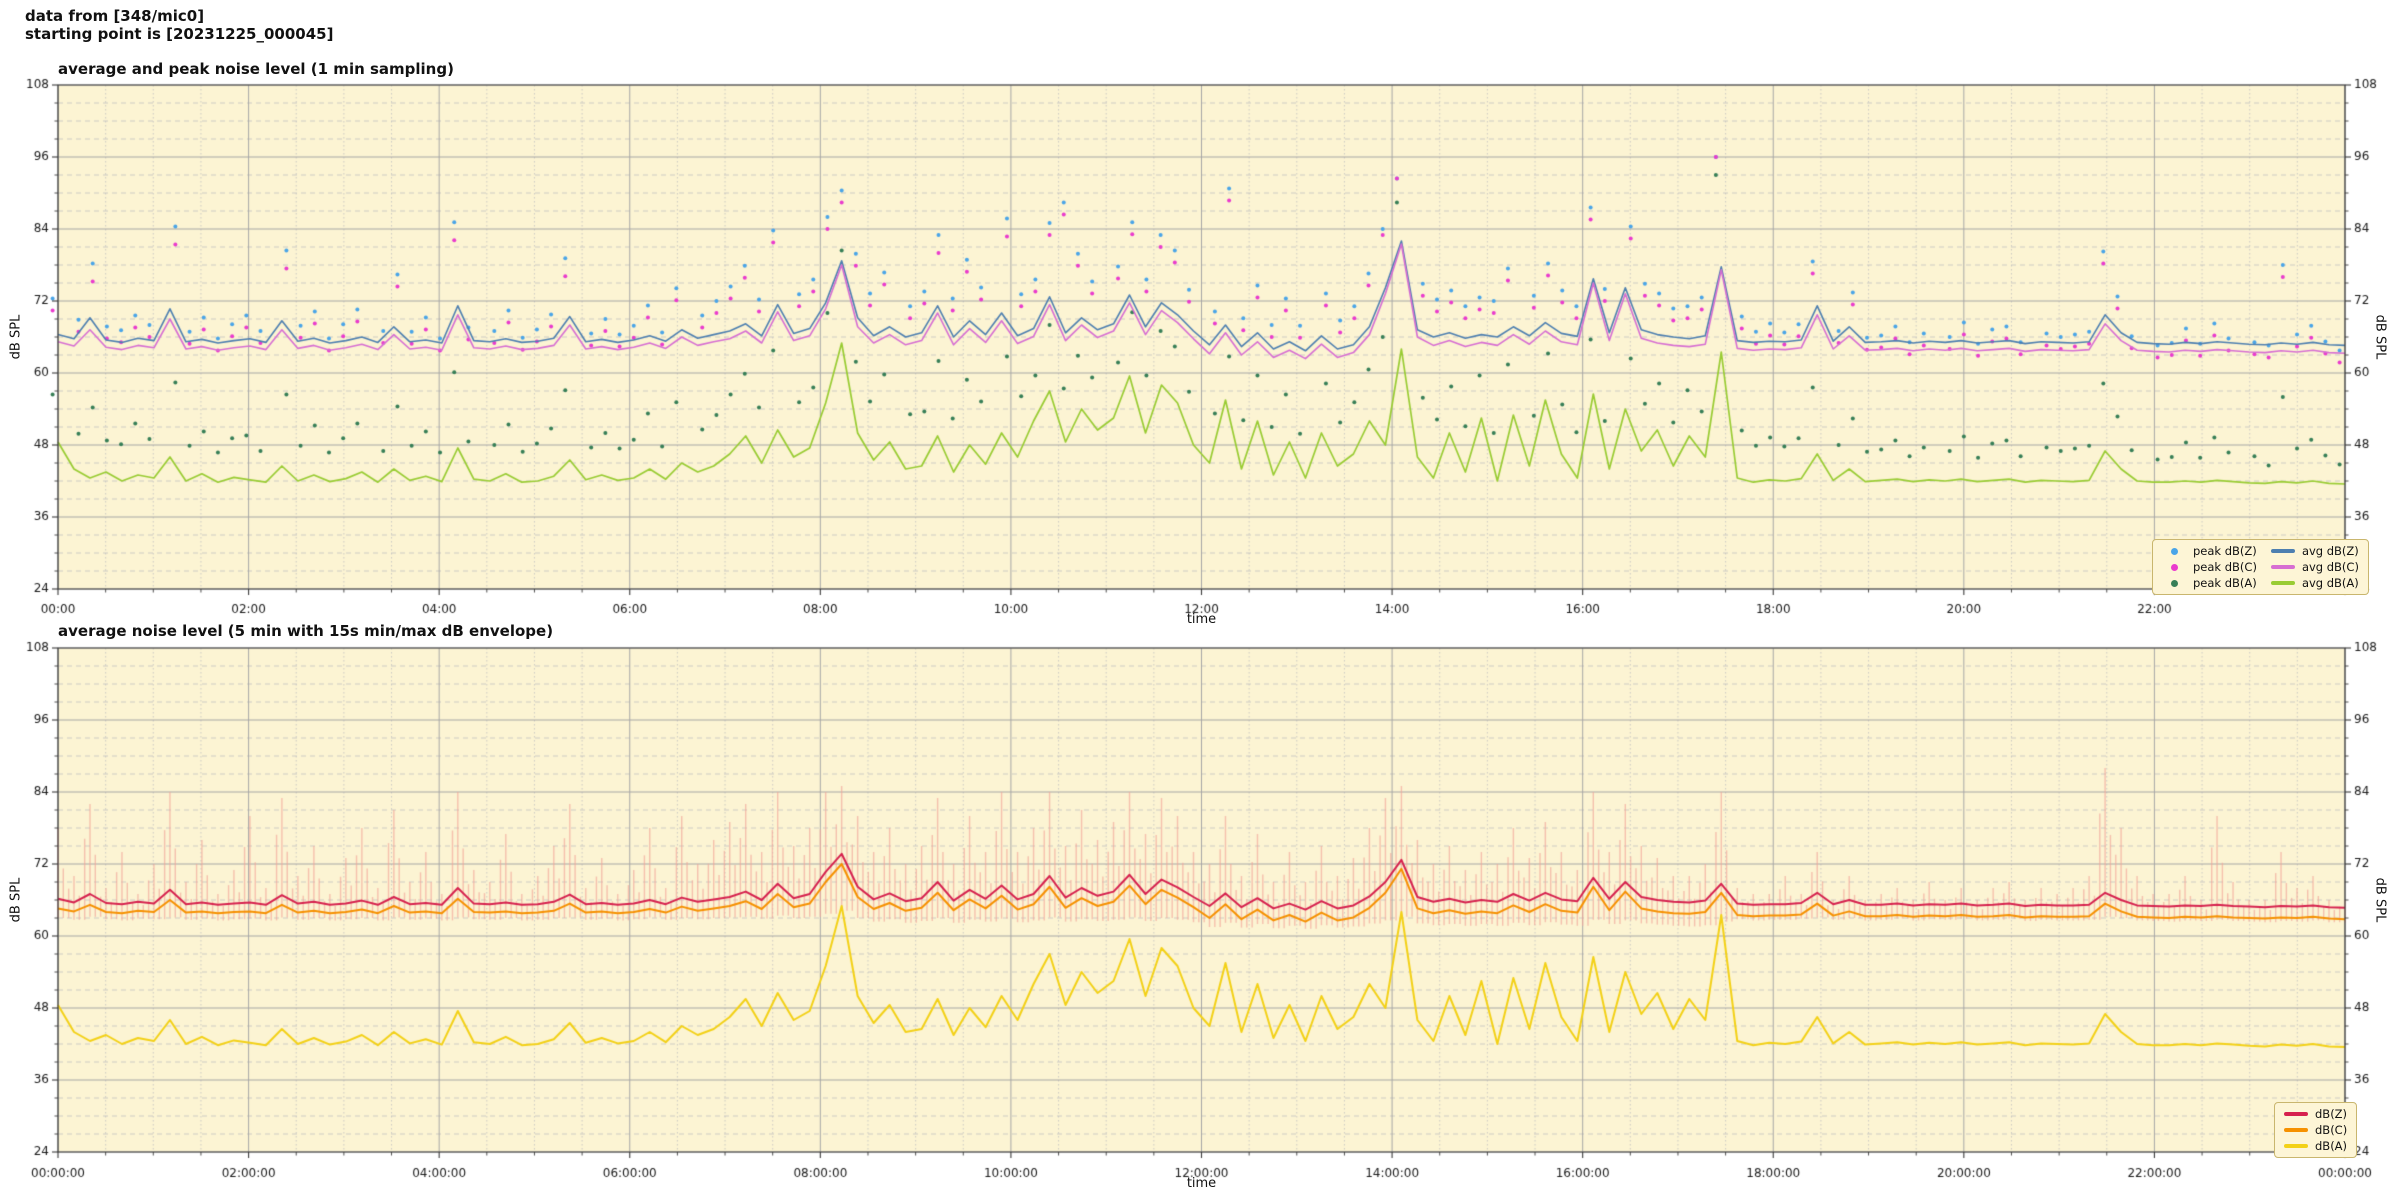 The image size is (2400, 1200). Describe the element at coordinates (2380, 900) in the screenshot. I see `bottom-chart-ylabel-right: dB SPL` at that location.